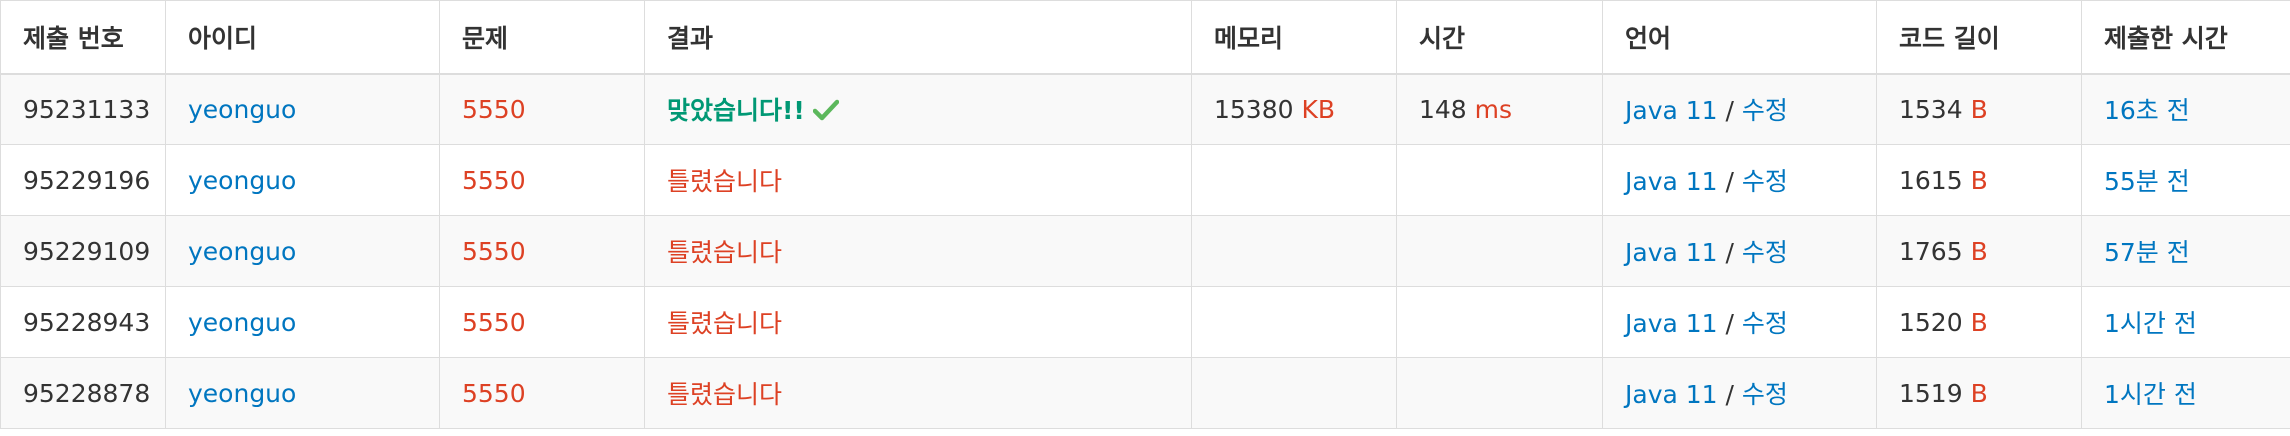 This screenshot has width=2290, height=436. I want to click on submitted-at-link: 55분 전, so click(2147, 181).